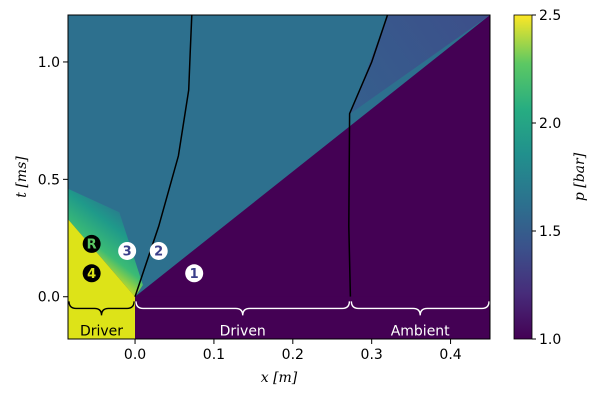 The image size is (600, 400). What do you see at coordinates (420, 64) in the screenshot?
I see `reflected-shock-region` at bounding box center [420, 64].